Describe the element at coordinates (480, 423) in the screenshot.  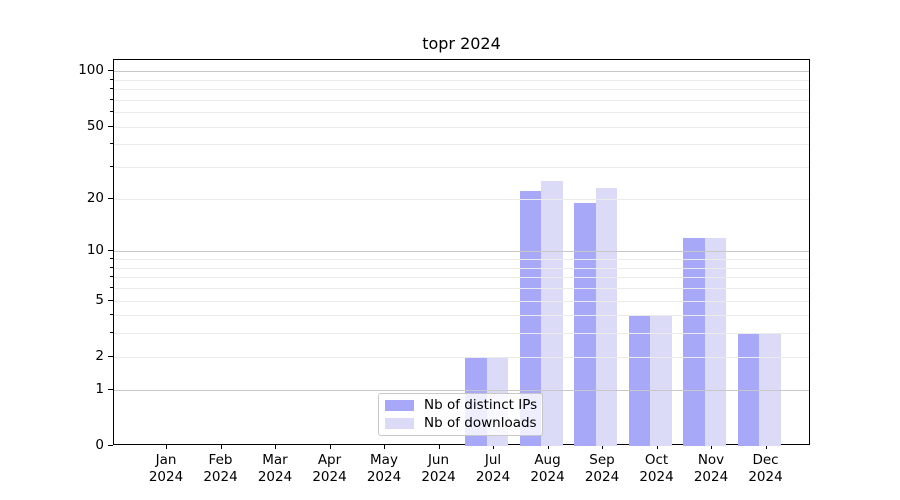
I see `legend-item-label: Nb of downloads` at that location.